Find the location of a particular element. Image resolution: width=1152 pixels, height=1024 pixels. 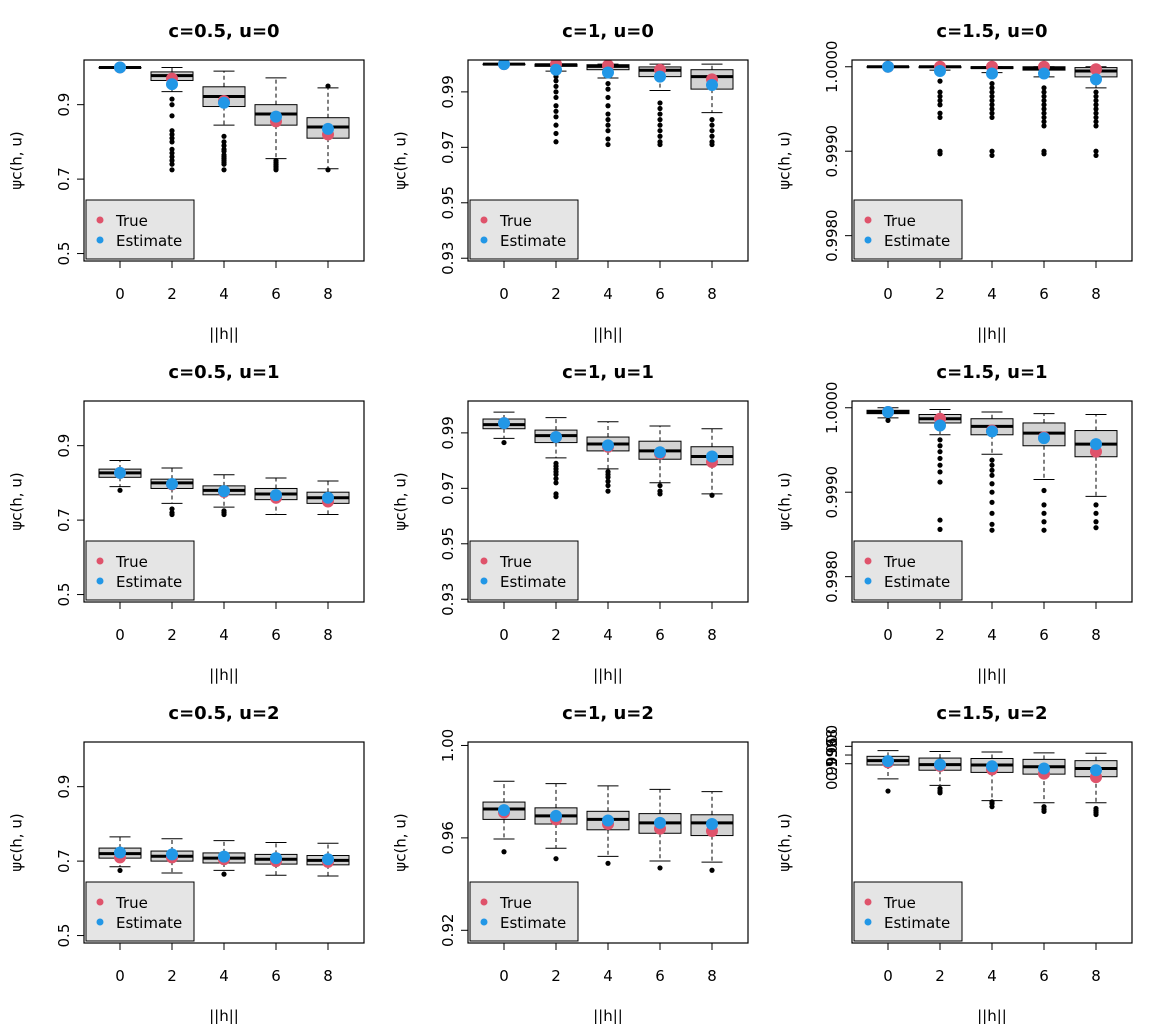

y-tick-label: 0.99 is located at coordinates (448, 432).